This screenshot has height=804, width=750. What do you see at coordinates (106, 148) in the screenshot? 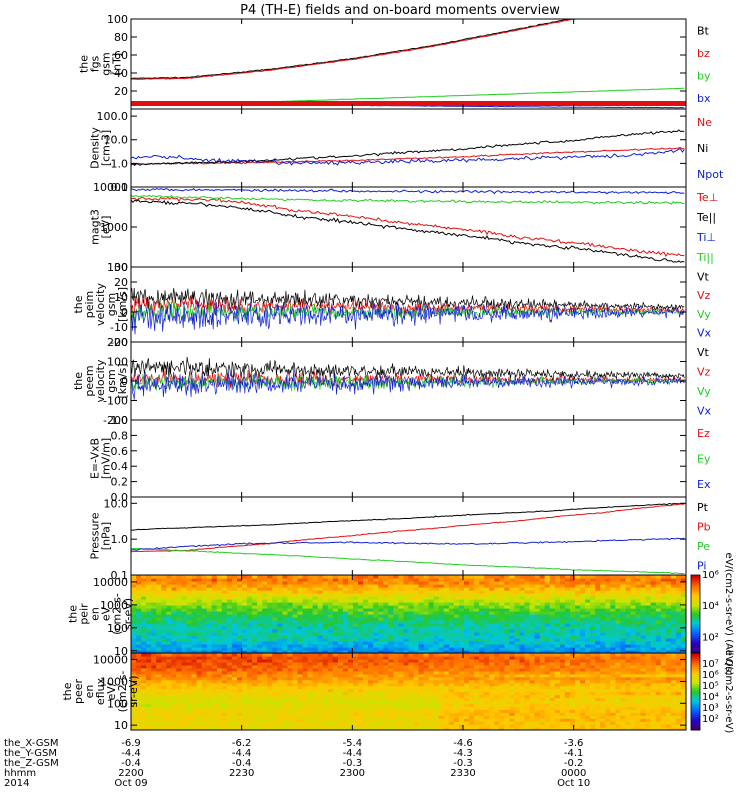
I see `ylabel-density: [cm-3]` at bounding box center [106, 148].